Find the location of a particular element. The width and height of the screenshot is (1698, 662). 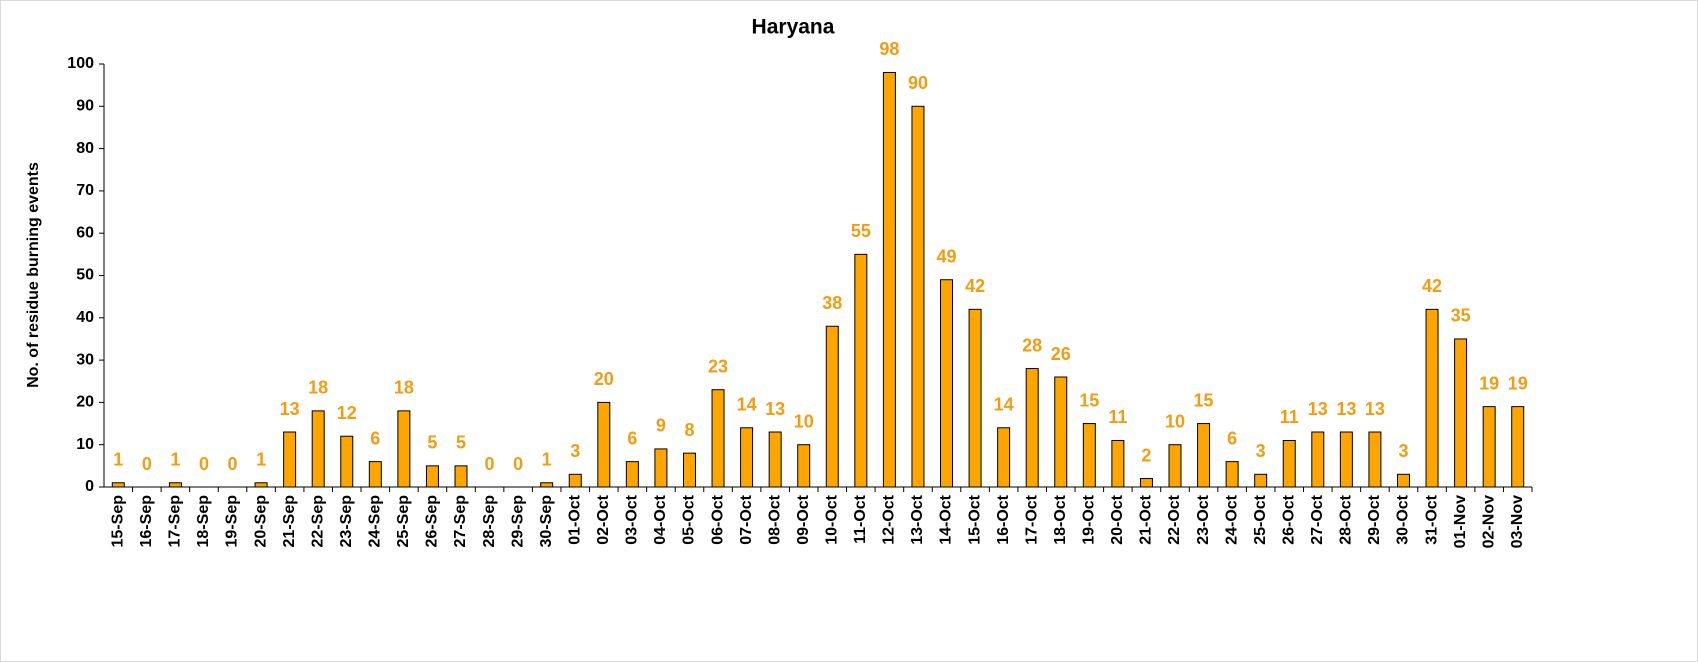

data-label: 19 is located at coordinates (1518, 383).